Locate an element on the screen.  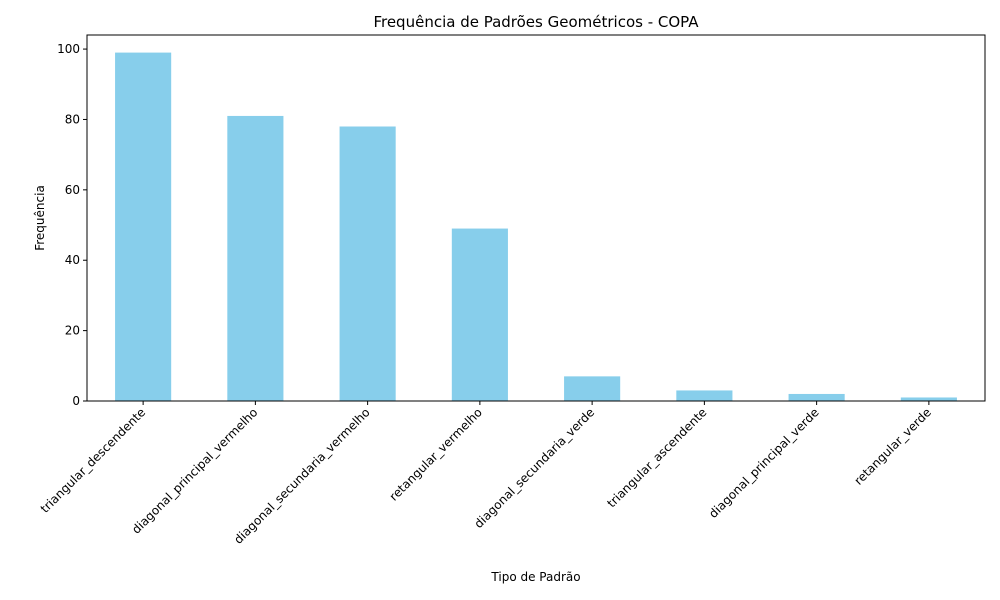
y-tick-label: 0 is located at coordinates (76, 401).